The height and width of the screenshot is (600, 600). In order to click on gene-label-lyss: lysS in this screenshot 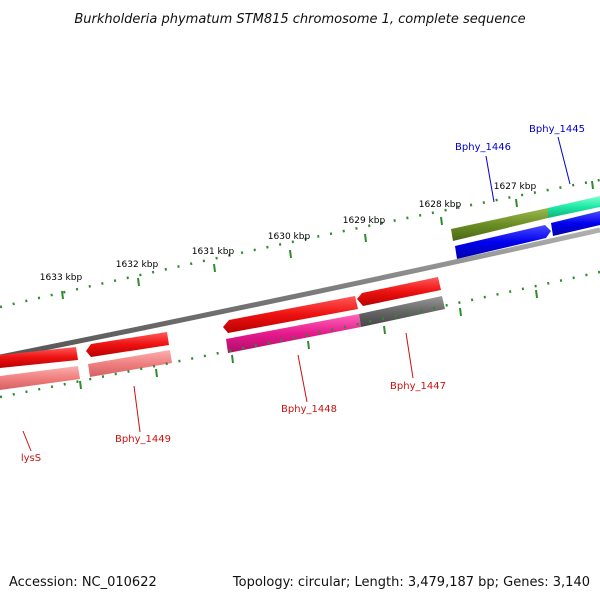, I will do `click(31, 458)`.